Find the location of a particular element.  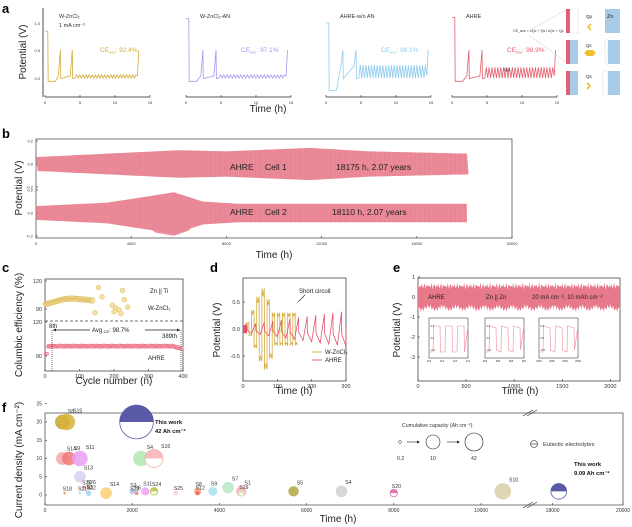

ce-average: CEave: 98.1% is located at coordinates (400, 51).